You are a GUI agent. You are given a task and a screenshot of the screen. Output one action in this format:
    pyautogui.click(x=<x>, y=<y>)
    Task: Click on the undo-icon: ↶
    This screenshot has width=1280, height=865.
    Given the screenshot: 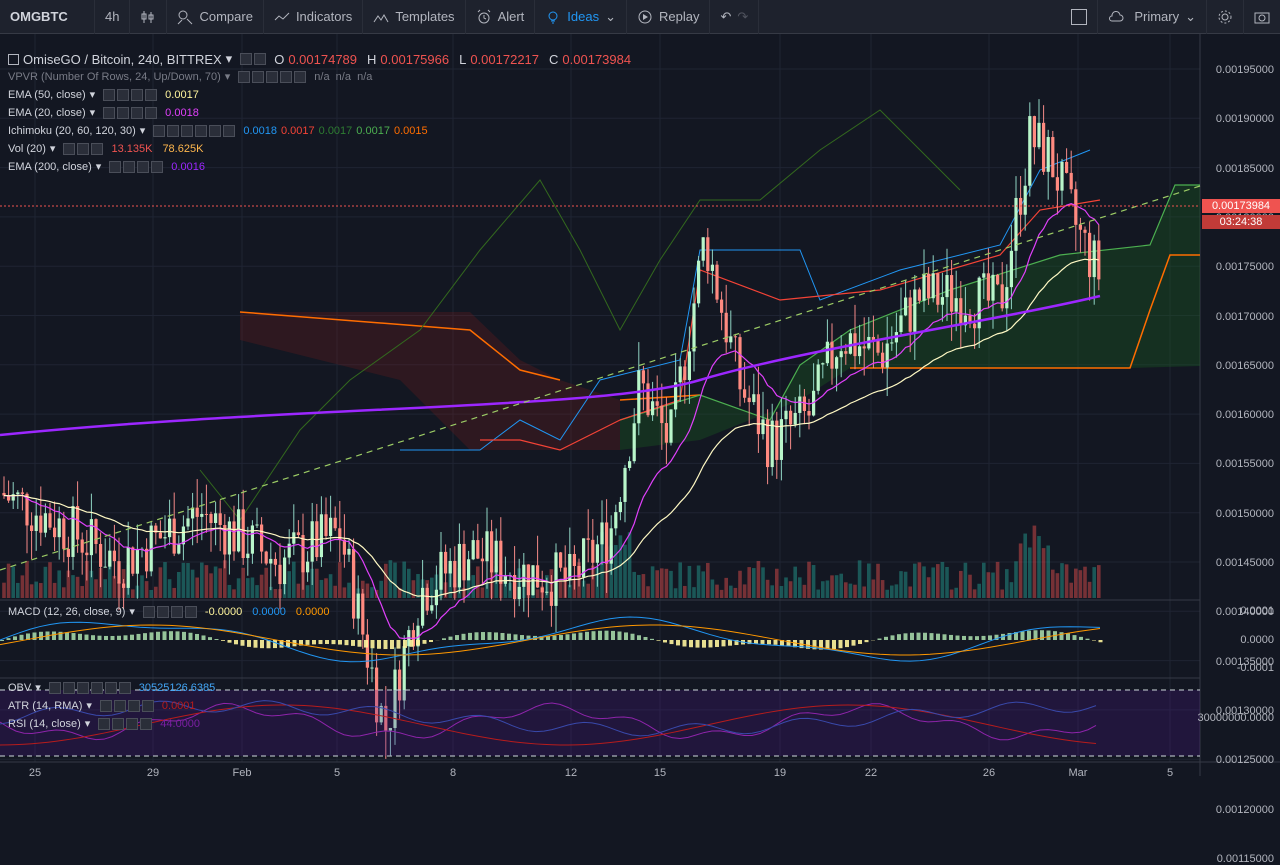 What is the action you would take?
    pyautogui.click(x=725, y=17)
    